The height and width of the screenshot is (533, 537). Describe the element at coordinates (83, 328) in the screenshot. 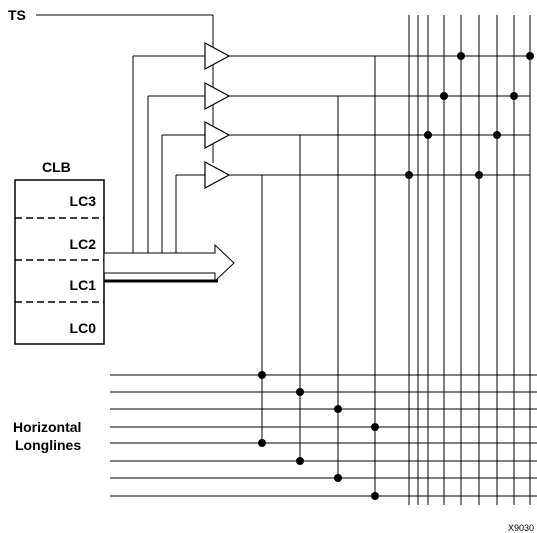

I see `lc0-label: LC0` at that location.